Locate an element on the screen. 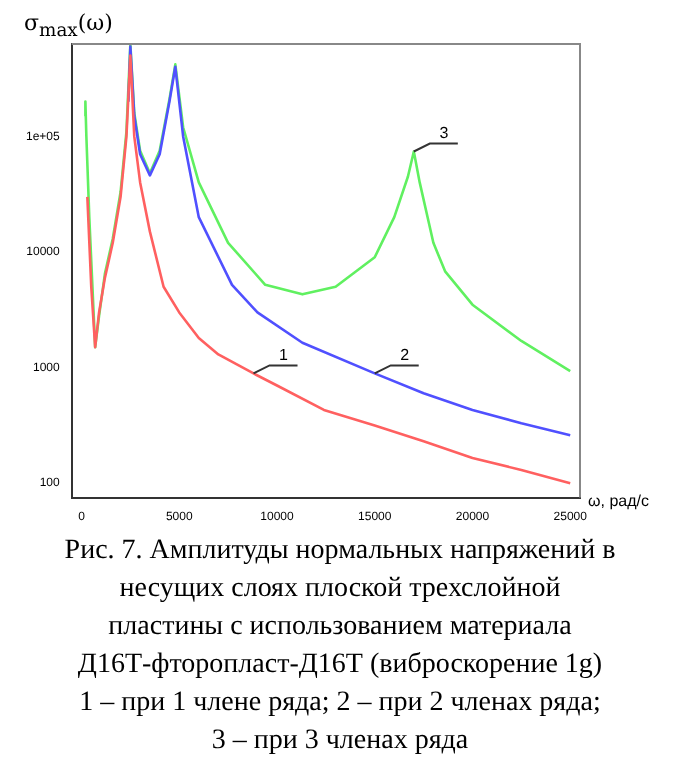 The height and width of the screenshot is (766, 680). annotation: 3 is located at coordinates (444, 132).